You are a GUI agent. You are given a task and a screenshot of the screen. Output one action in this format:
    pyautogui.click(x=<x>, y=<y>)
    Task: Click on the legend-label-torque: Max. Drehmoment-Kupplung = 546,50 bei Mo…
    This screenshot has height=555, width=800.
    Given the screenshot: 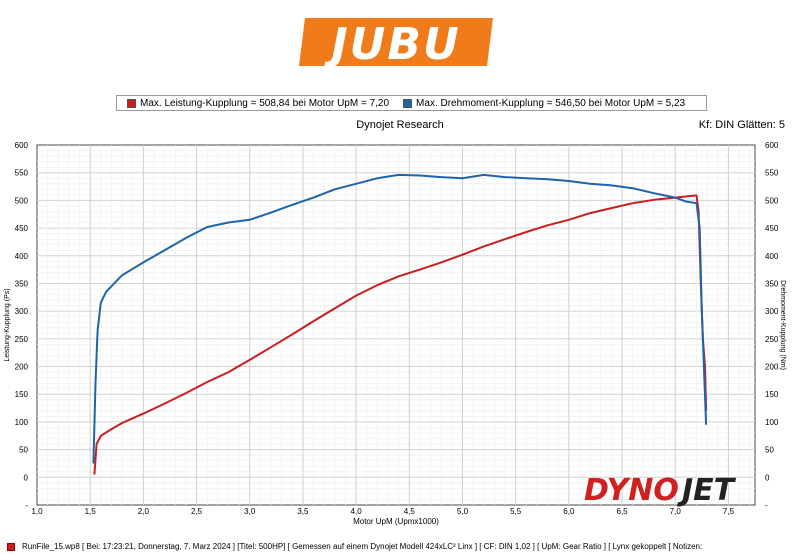 What is the action you would take?
    pyautogui.click(x=551, y=103)
    